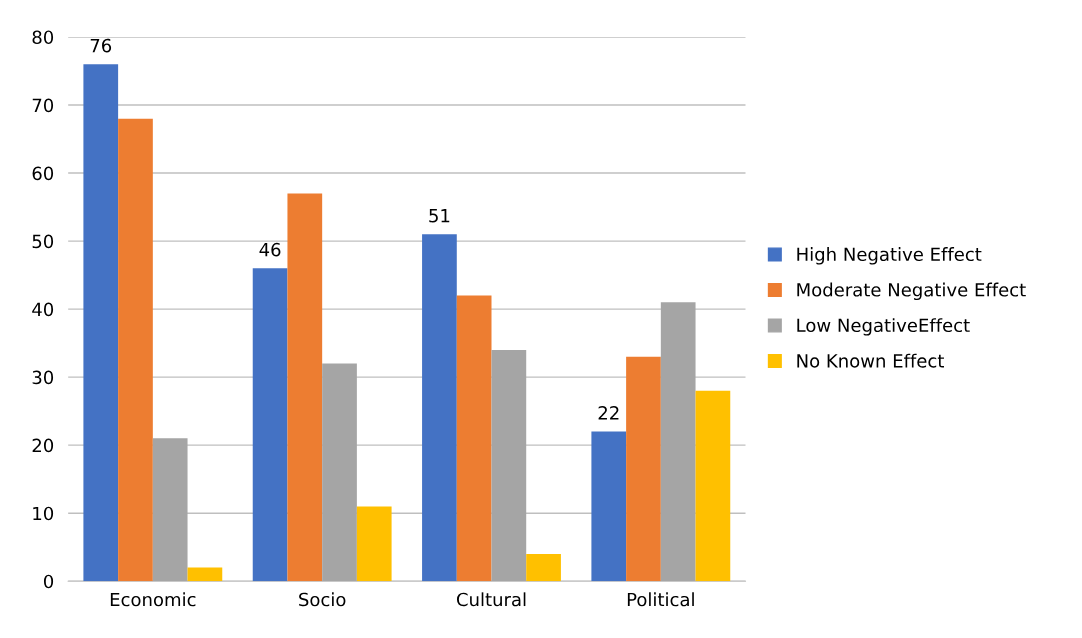 The height and width of the screenshot is (638, 1082). I want to click on legend-label: High Negative Effect, so click(889, 256).